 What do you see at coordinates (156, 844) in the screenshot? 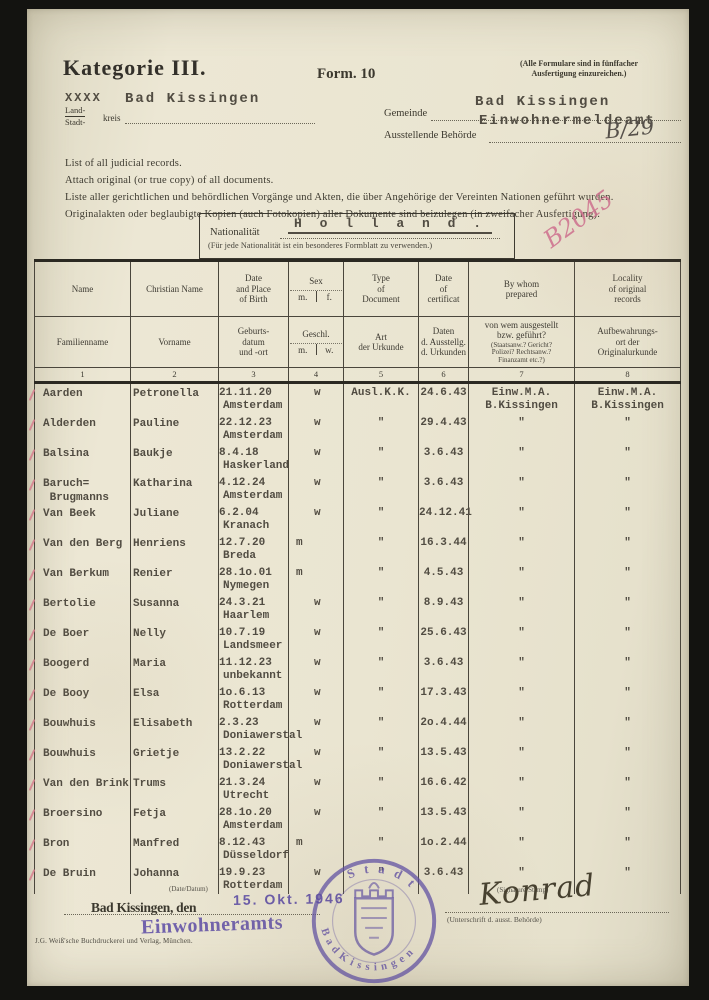
I see `christian-name: Manfred` at bounding box center [156, 844].